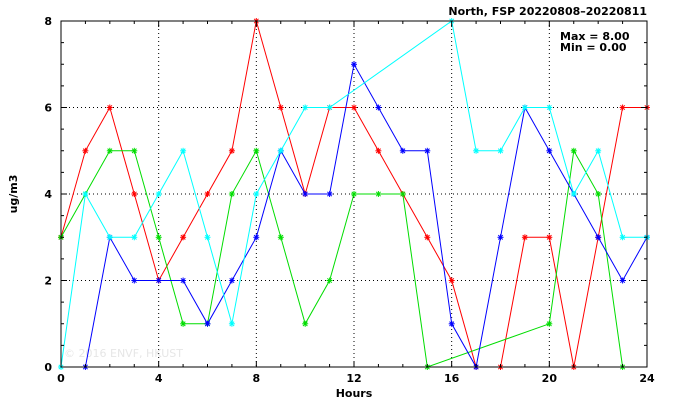  Describe the element at coordinates (123, 353) in the screenshot. I see `watermark: © 2016 ENVF, HKUST` at that location.